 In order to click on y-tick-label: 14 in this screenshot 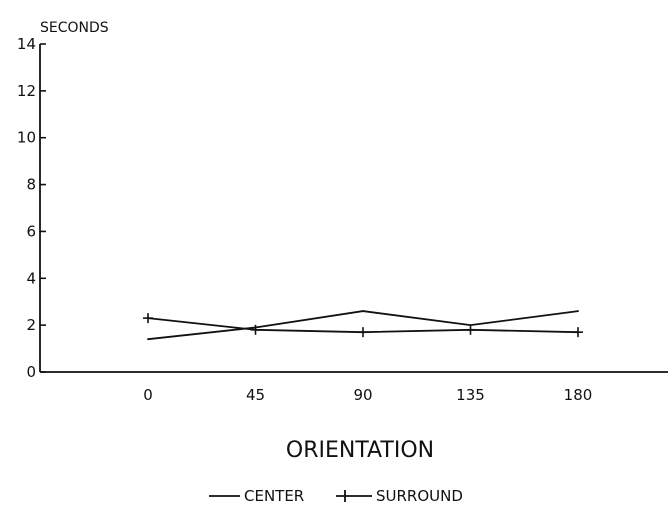, I will do `click(26, 44)`.